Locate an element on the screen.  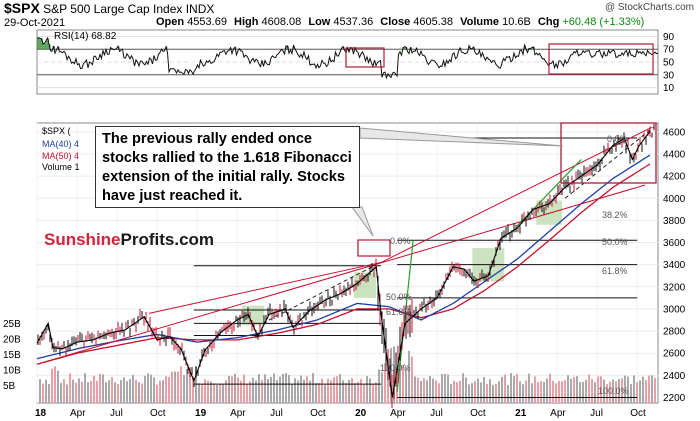
green-trendline-2020 is located at coordinates (405, 316).